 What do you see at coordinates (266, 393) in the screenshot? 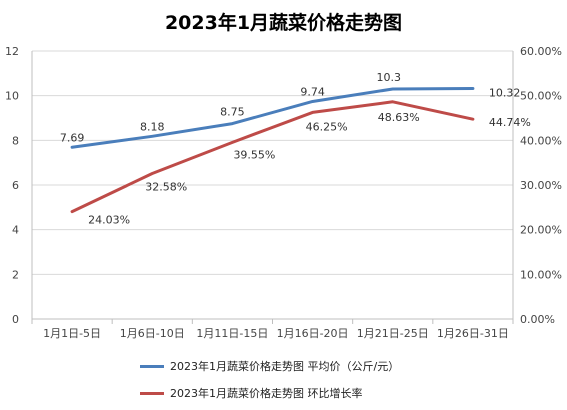
I see `legend-label-growth: 2023年1月蔬菜价格走势图 环比增长率` at bounding box center [266, 393].